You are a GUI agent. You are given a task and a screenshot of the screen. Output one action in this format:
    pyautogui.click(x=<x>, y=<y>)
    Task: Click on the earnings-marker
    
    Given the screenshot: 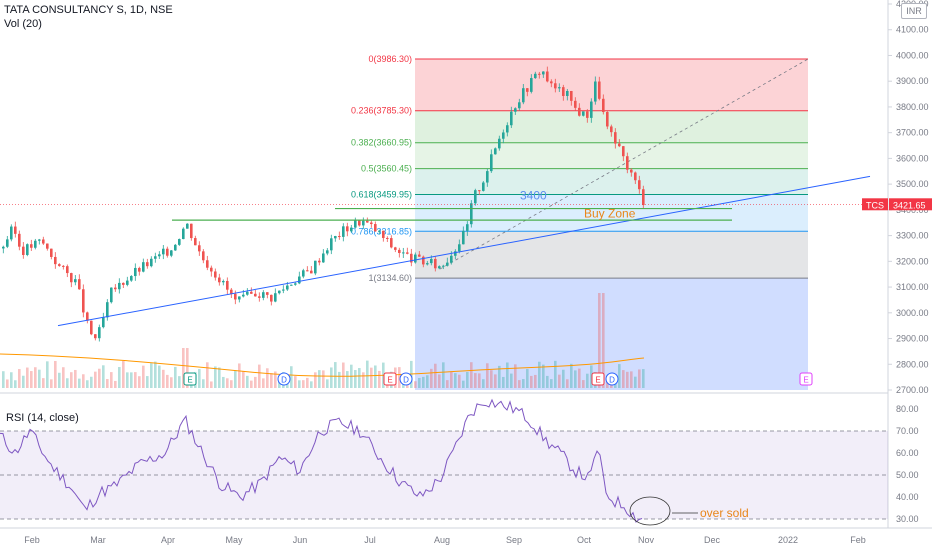 What is the action you would take?
    pyautogui.click(x=806, y=379)
    